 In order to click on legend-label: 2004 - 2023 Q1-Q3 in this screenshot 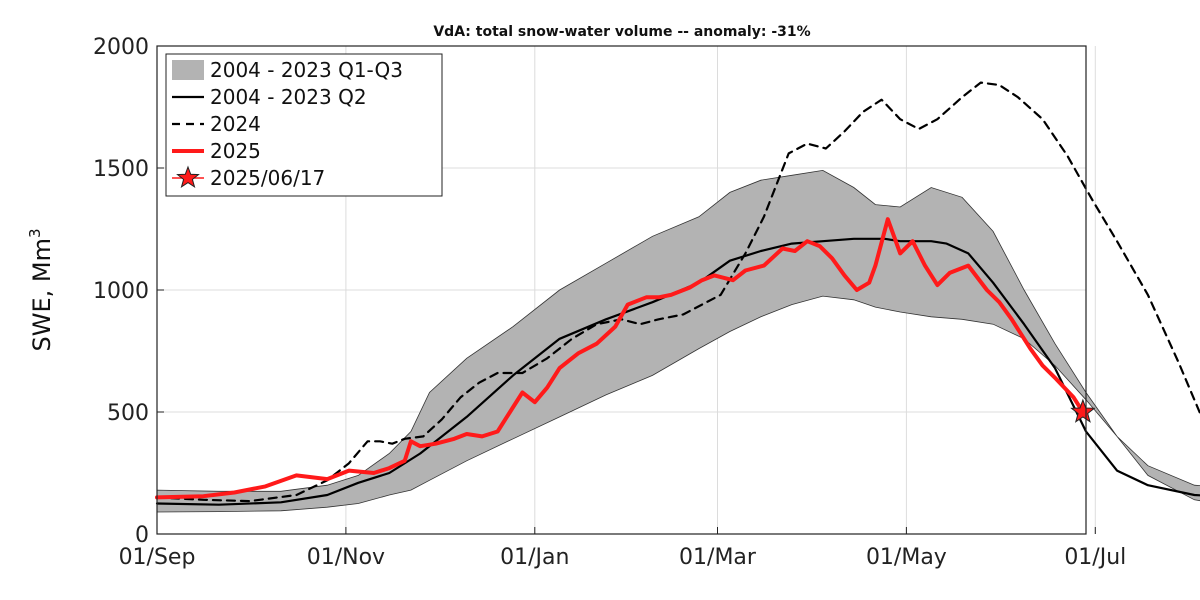, I will do `click(306, 70)`.